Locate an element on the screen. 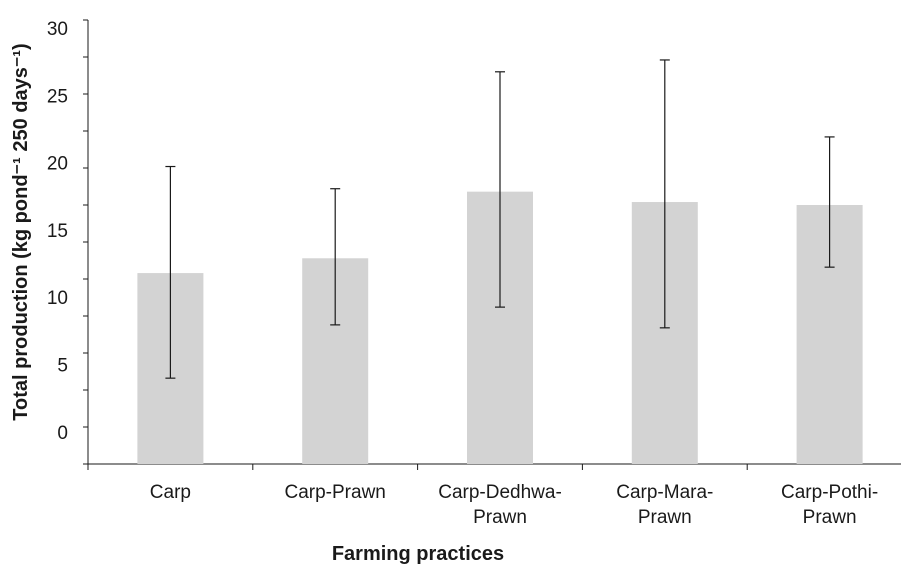 The image size is (901, 569). y-tick-label: 20 is located at coordinates (57, 164).